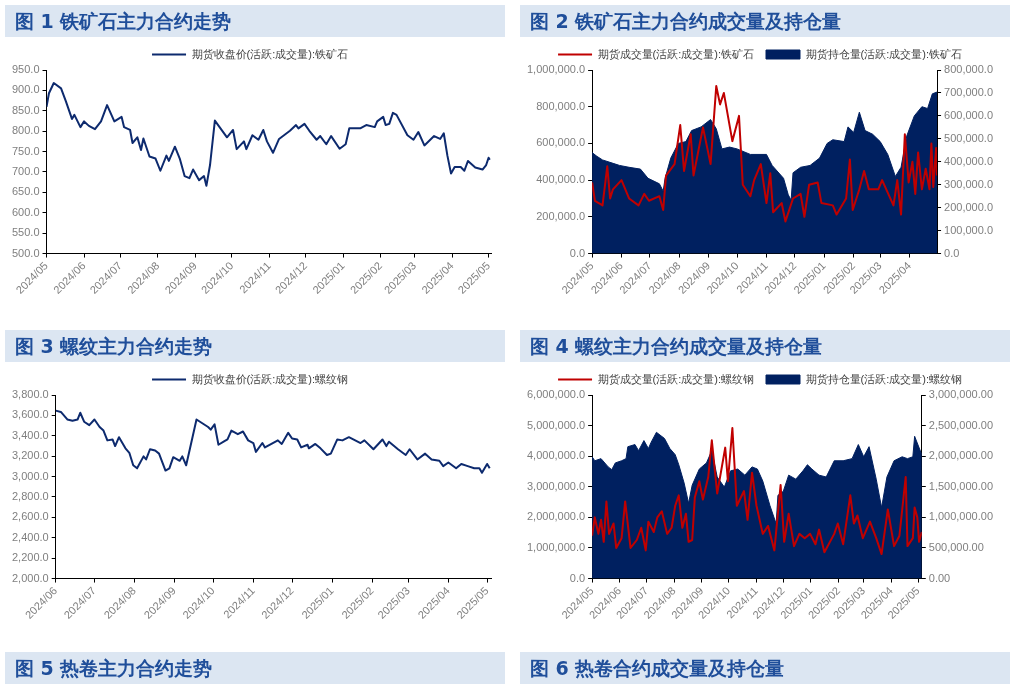 The image size is (1015, 691). Describe the element at coordinates (556, 455) in the screenshot. I see `y-tick-label: 4,000,000.0` at that location.